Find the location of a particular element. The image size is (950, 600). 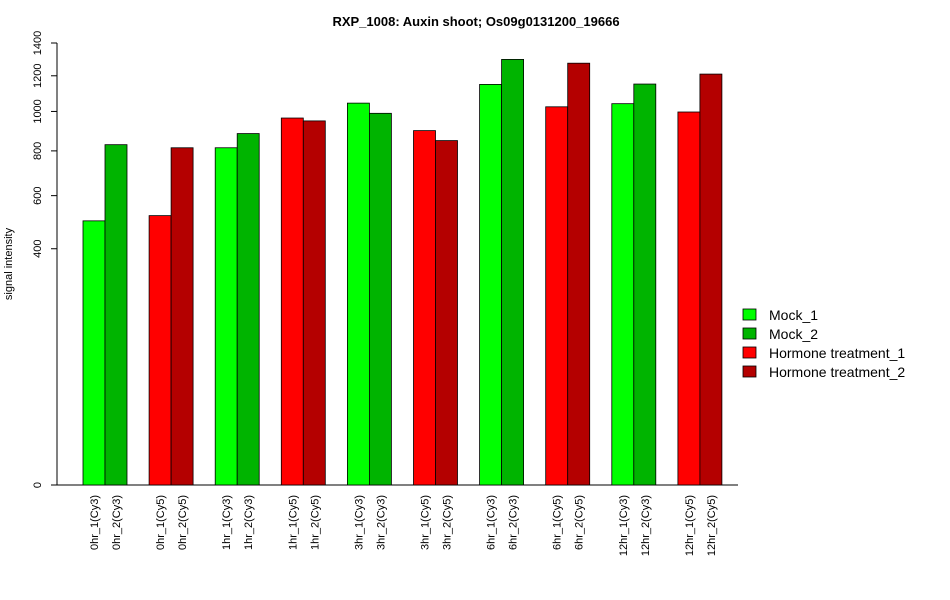

legend-label: Hormone treatment_2 is located at coordinates (837, 372).